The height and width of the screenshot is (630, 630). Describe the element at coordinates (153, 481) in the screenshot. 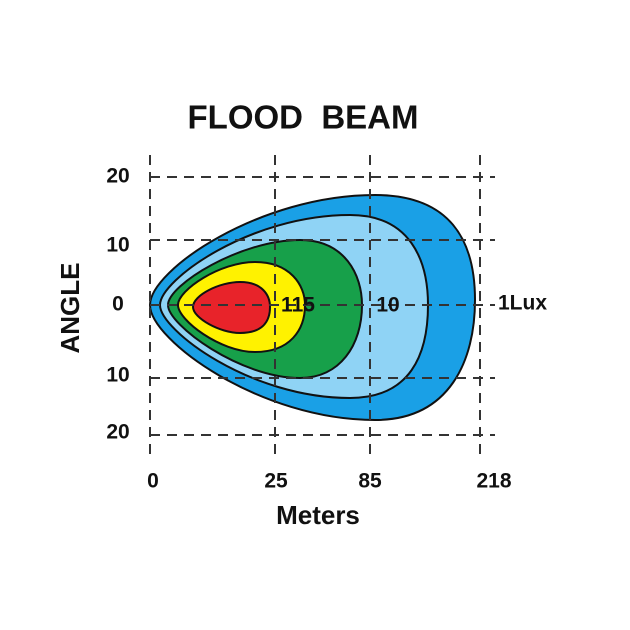

I see `x-tick-label: 0` at that location.